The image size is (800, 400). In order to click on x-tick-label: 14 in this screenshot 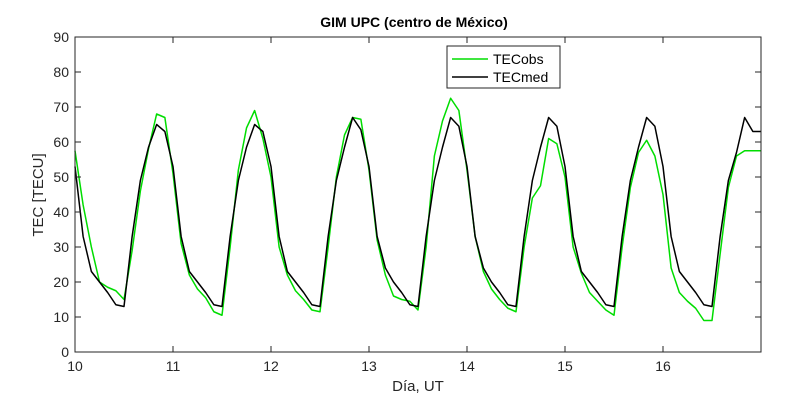, I will do `click(467, 366)`.